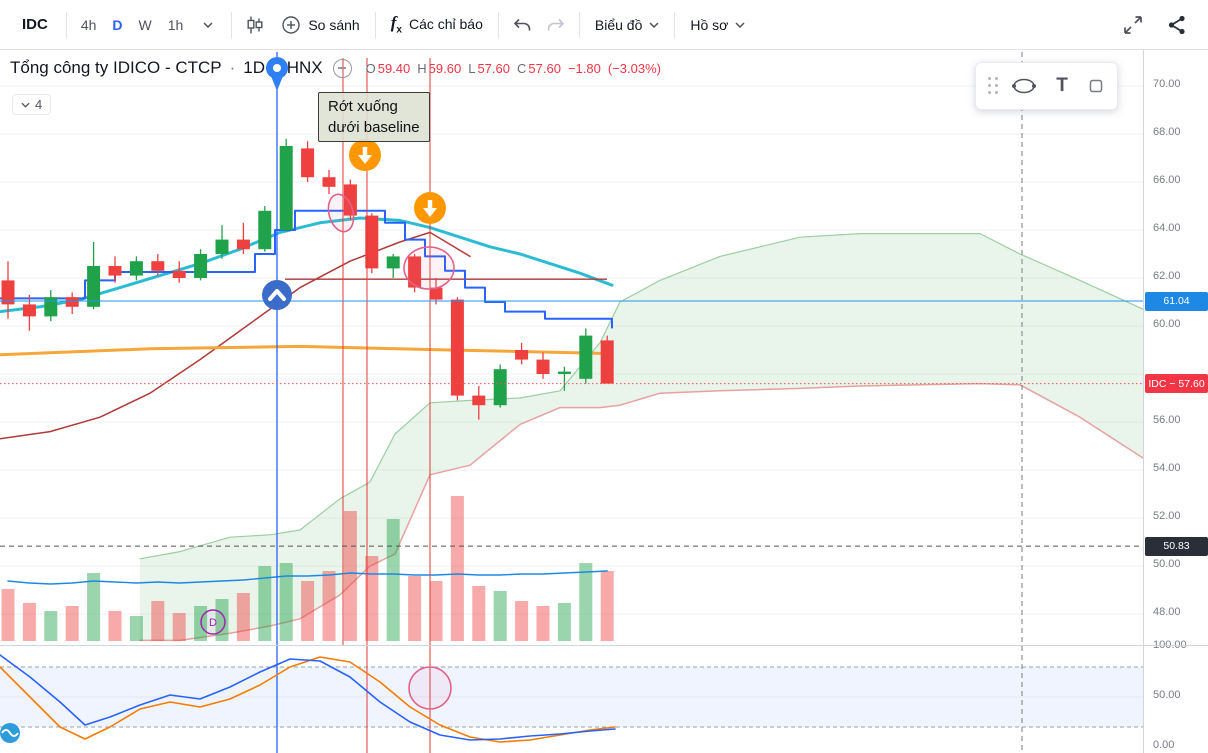  What do you see at coordinates (544, 68) in the screenshot?
I see `close-value: 57.60` at bounding box center [544, 68].